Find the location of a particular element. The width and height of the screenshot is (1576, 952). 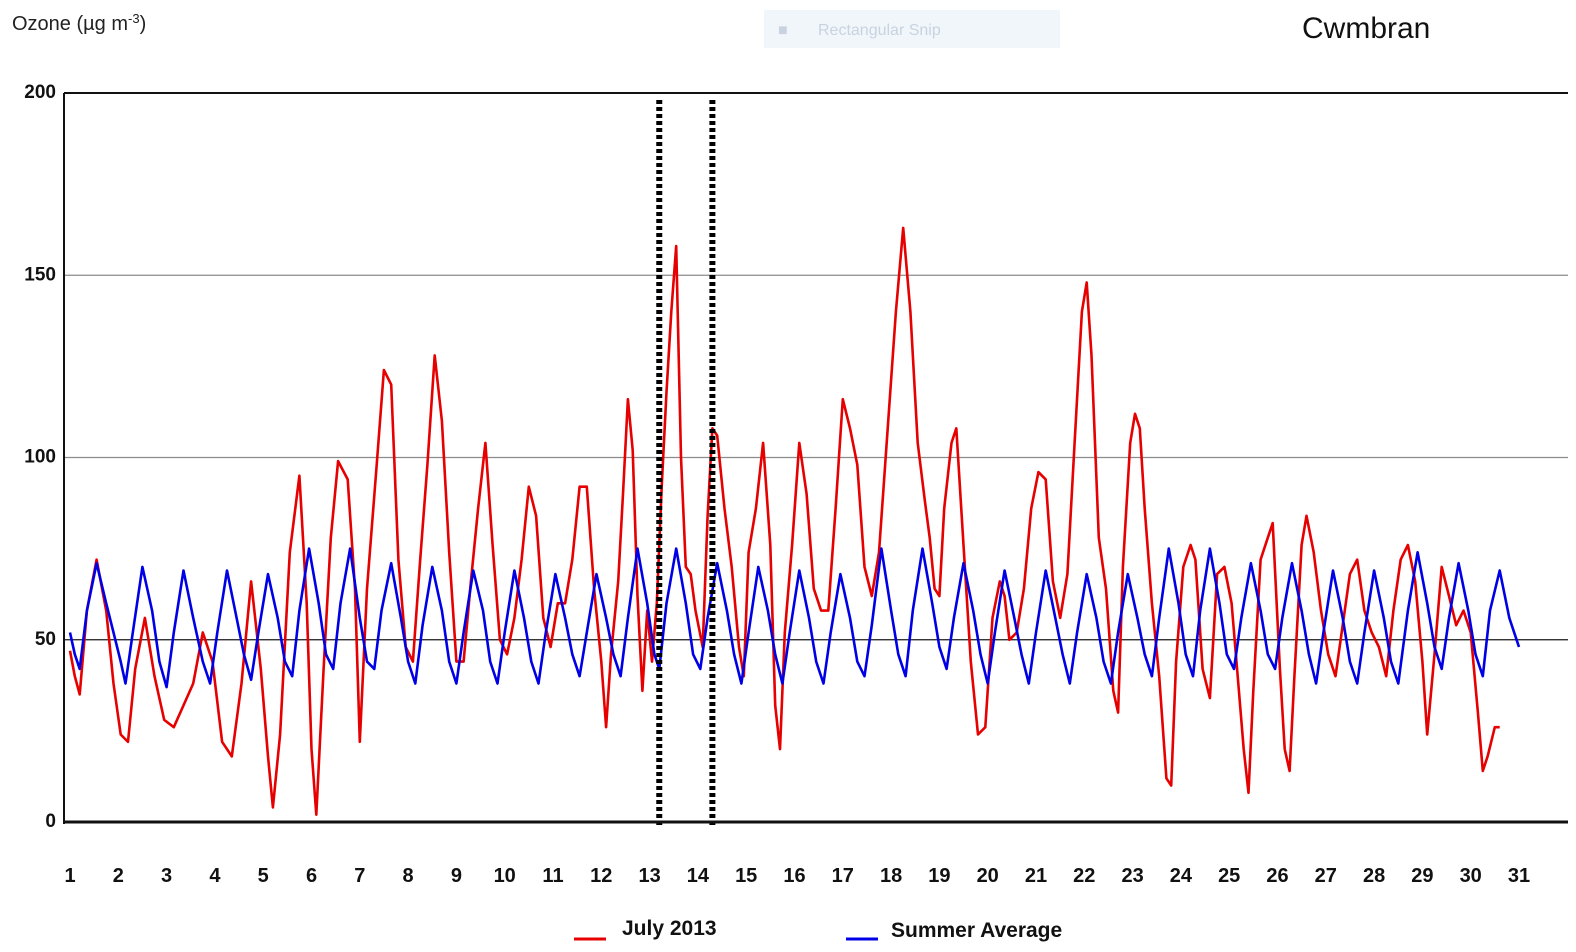

x-tick-label: 14 is located at coordinates (698, 876).